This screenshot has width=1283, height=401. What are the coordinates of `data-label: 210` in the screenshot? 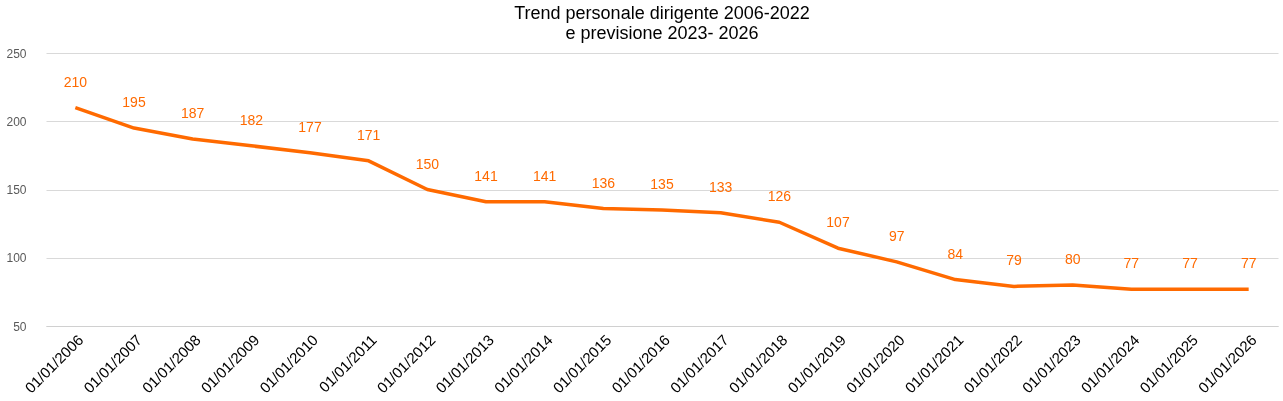 It's located at (75, 81).